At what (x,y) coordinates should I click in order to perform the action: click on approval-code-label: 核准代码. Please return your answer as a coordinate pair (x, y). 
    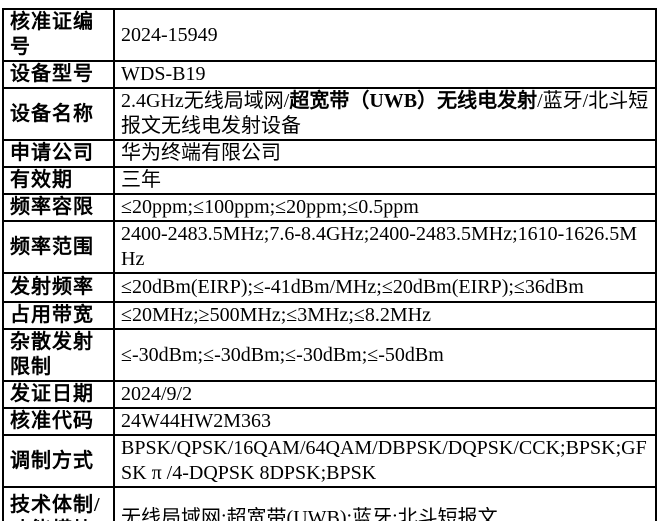
    Looking at the image, I should click on (58, 421).